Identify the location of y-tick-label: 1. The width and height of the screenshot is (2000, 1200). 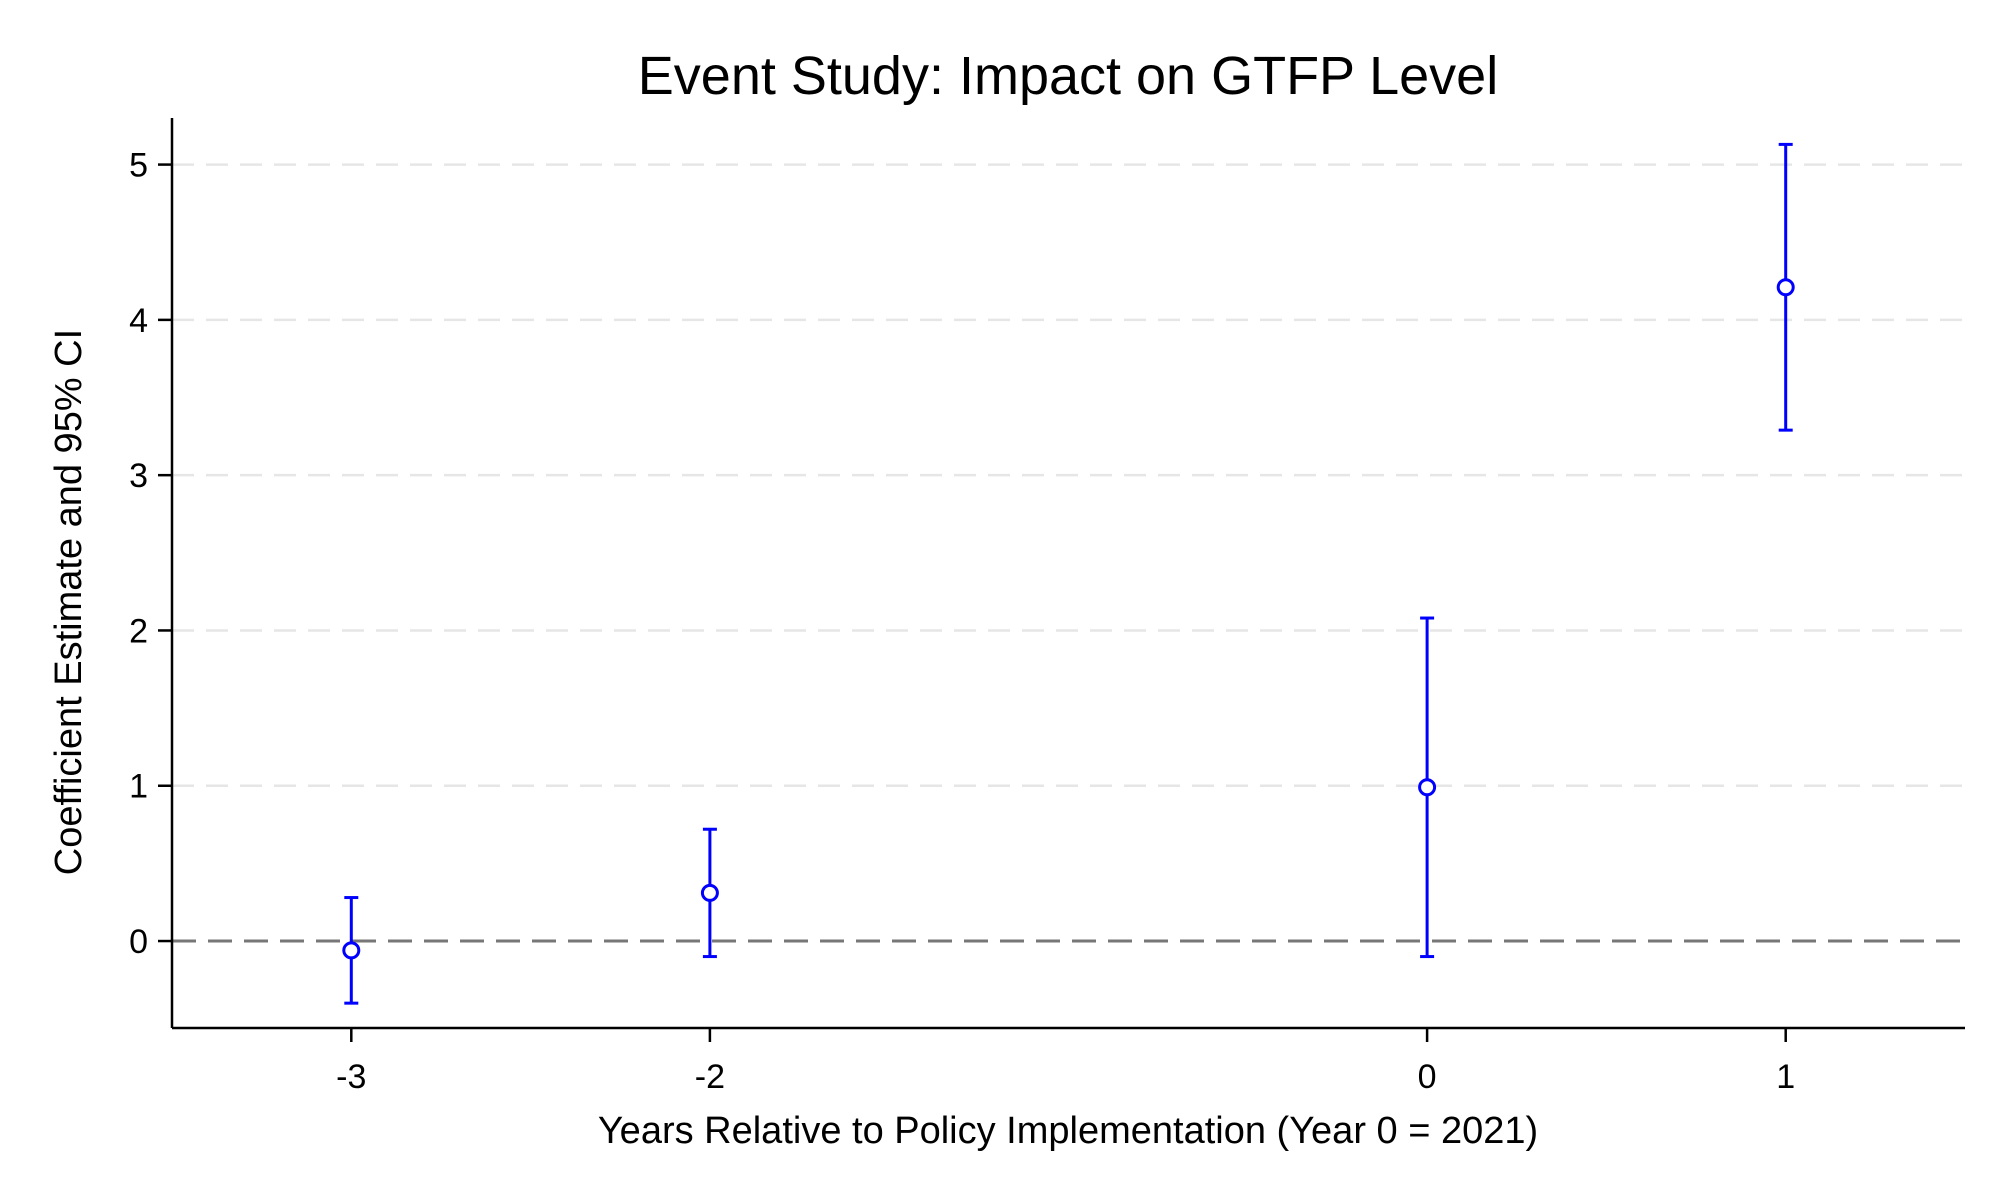
(138, 787).